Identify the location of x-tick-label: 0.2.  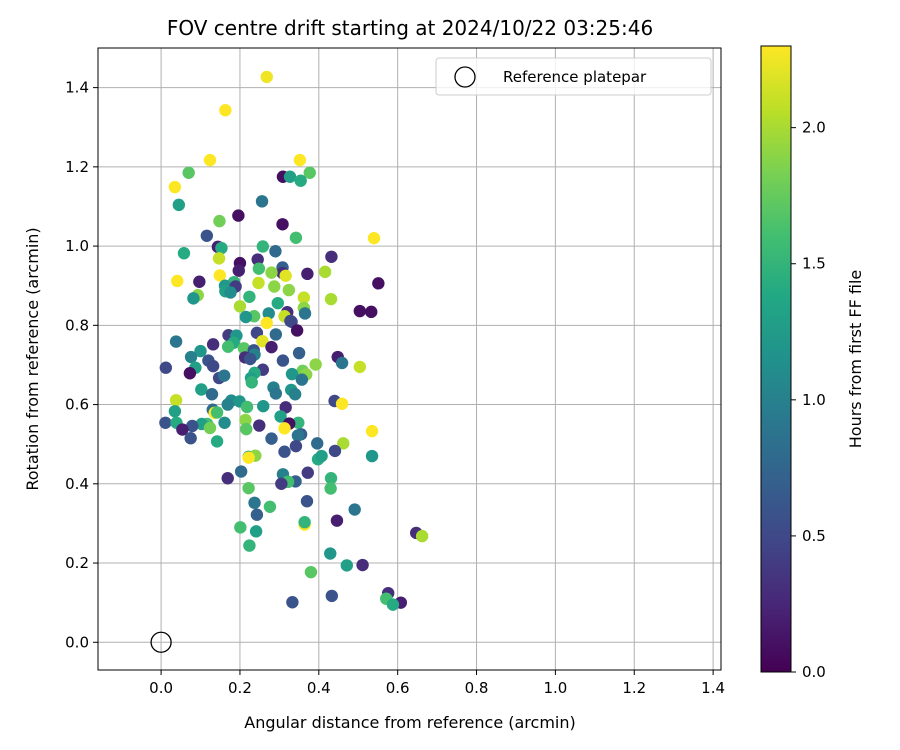
(240, 688).